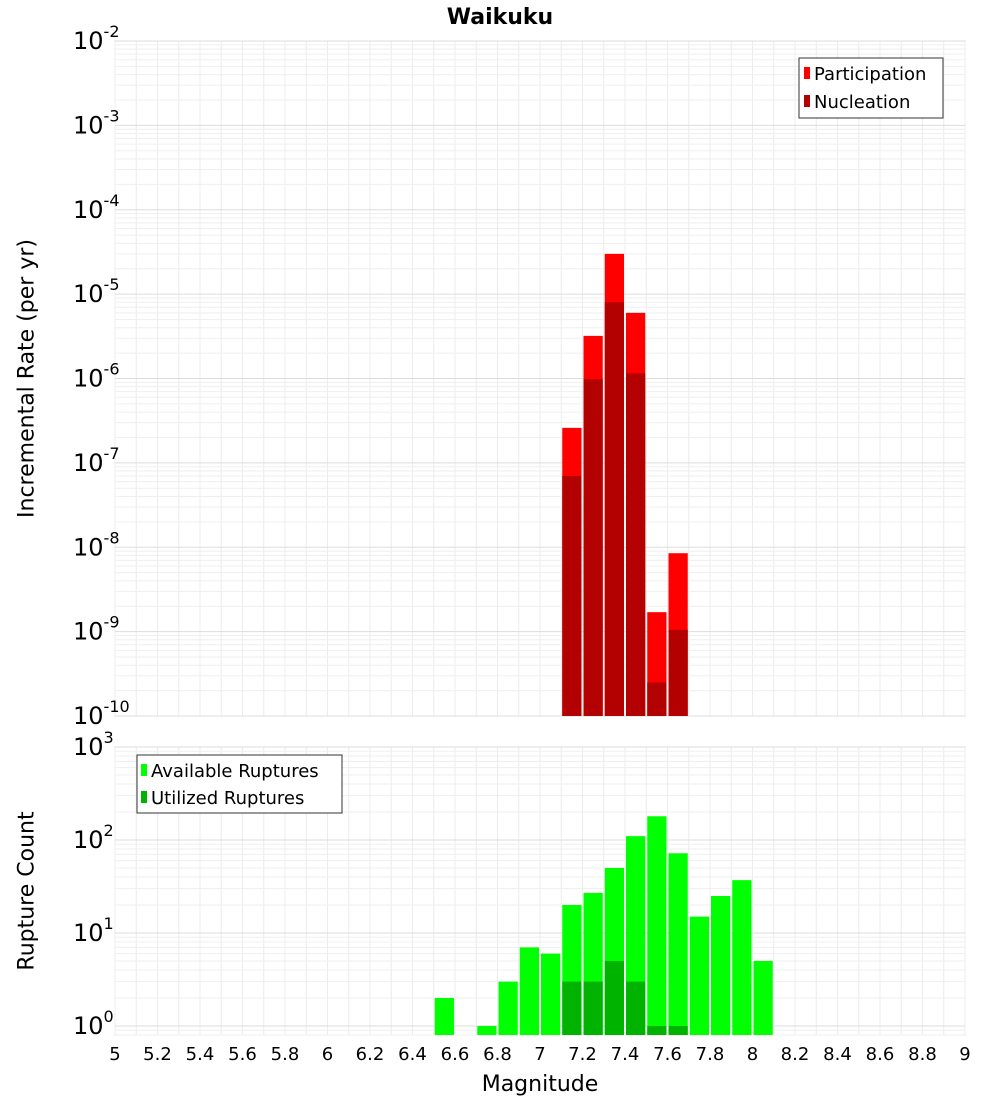 Image resolution: width=1000 pixels, height=1100 pixels. Describe the element at coordinates (96, 207) in the screenshot. I see `y-tick-label: 10⁻⁴` at that location.